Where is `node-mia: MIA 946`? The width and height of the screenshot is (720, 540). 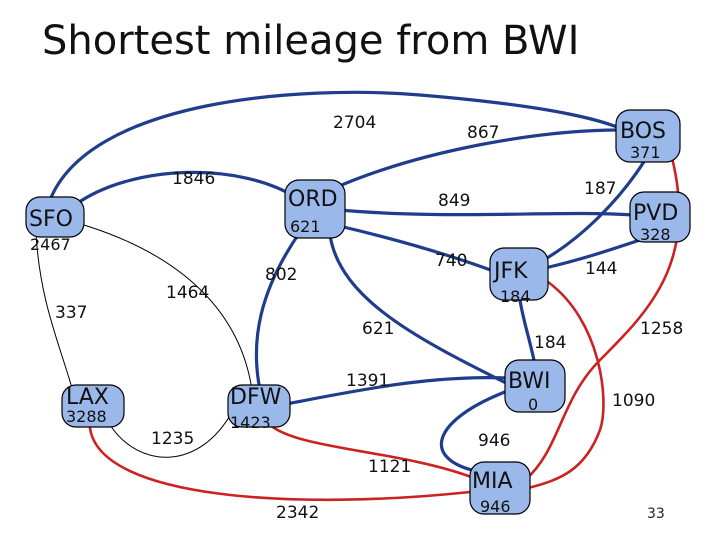 node-mia: MIA 946 is located at coordinates (500, 488).